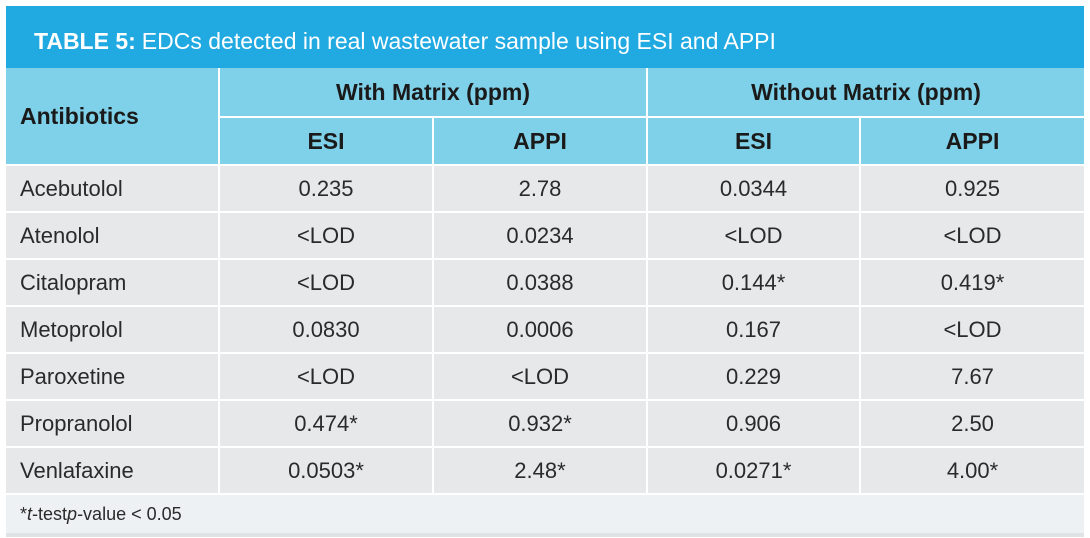 This screenshot has width=1090, height=538. Describe the element at coordinates (112, 282) in the screenshot. I see `row-name: Citalopram` at that location.